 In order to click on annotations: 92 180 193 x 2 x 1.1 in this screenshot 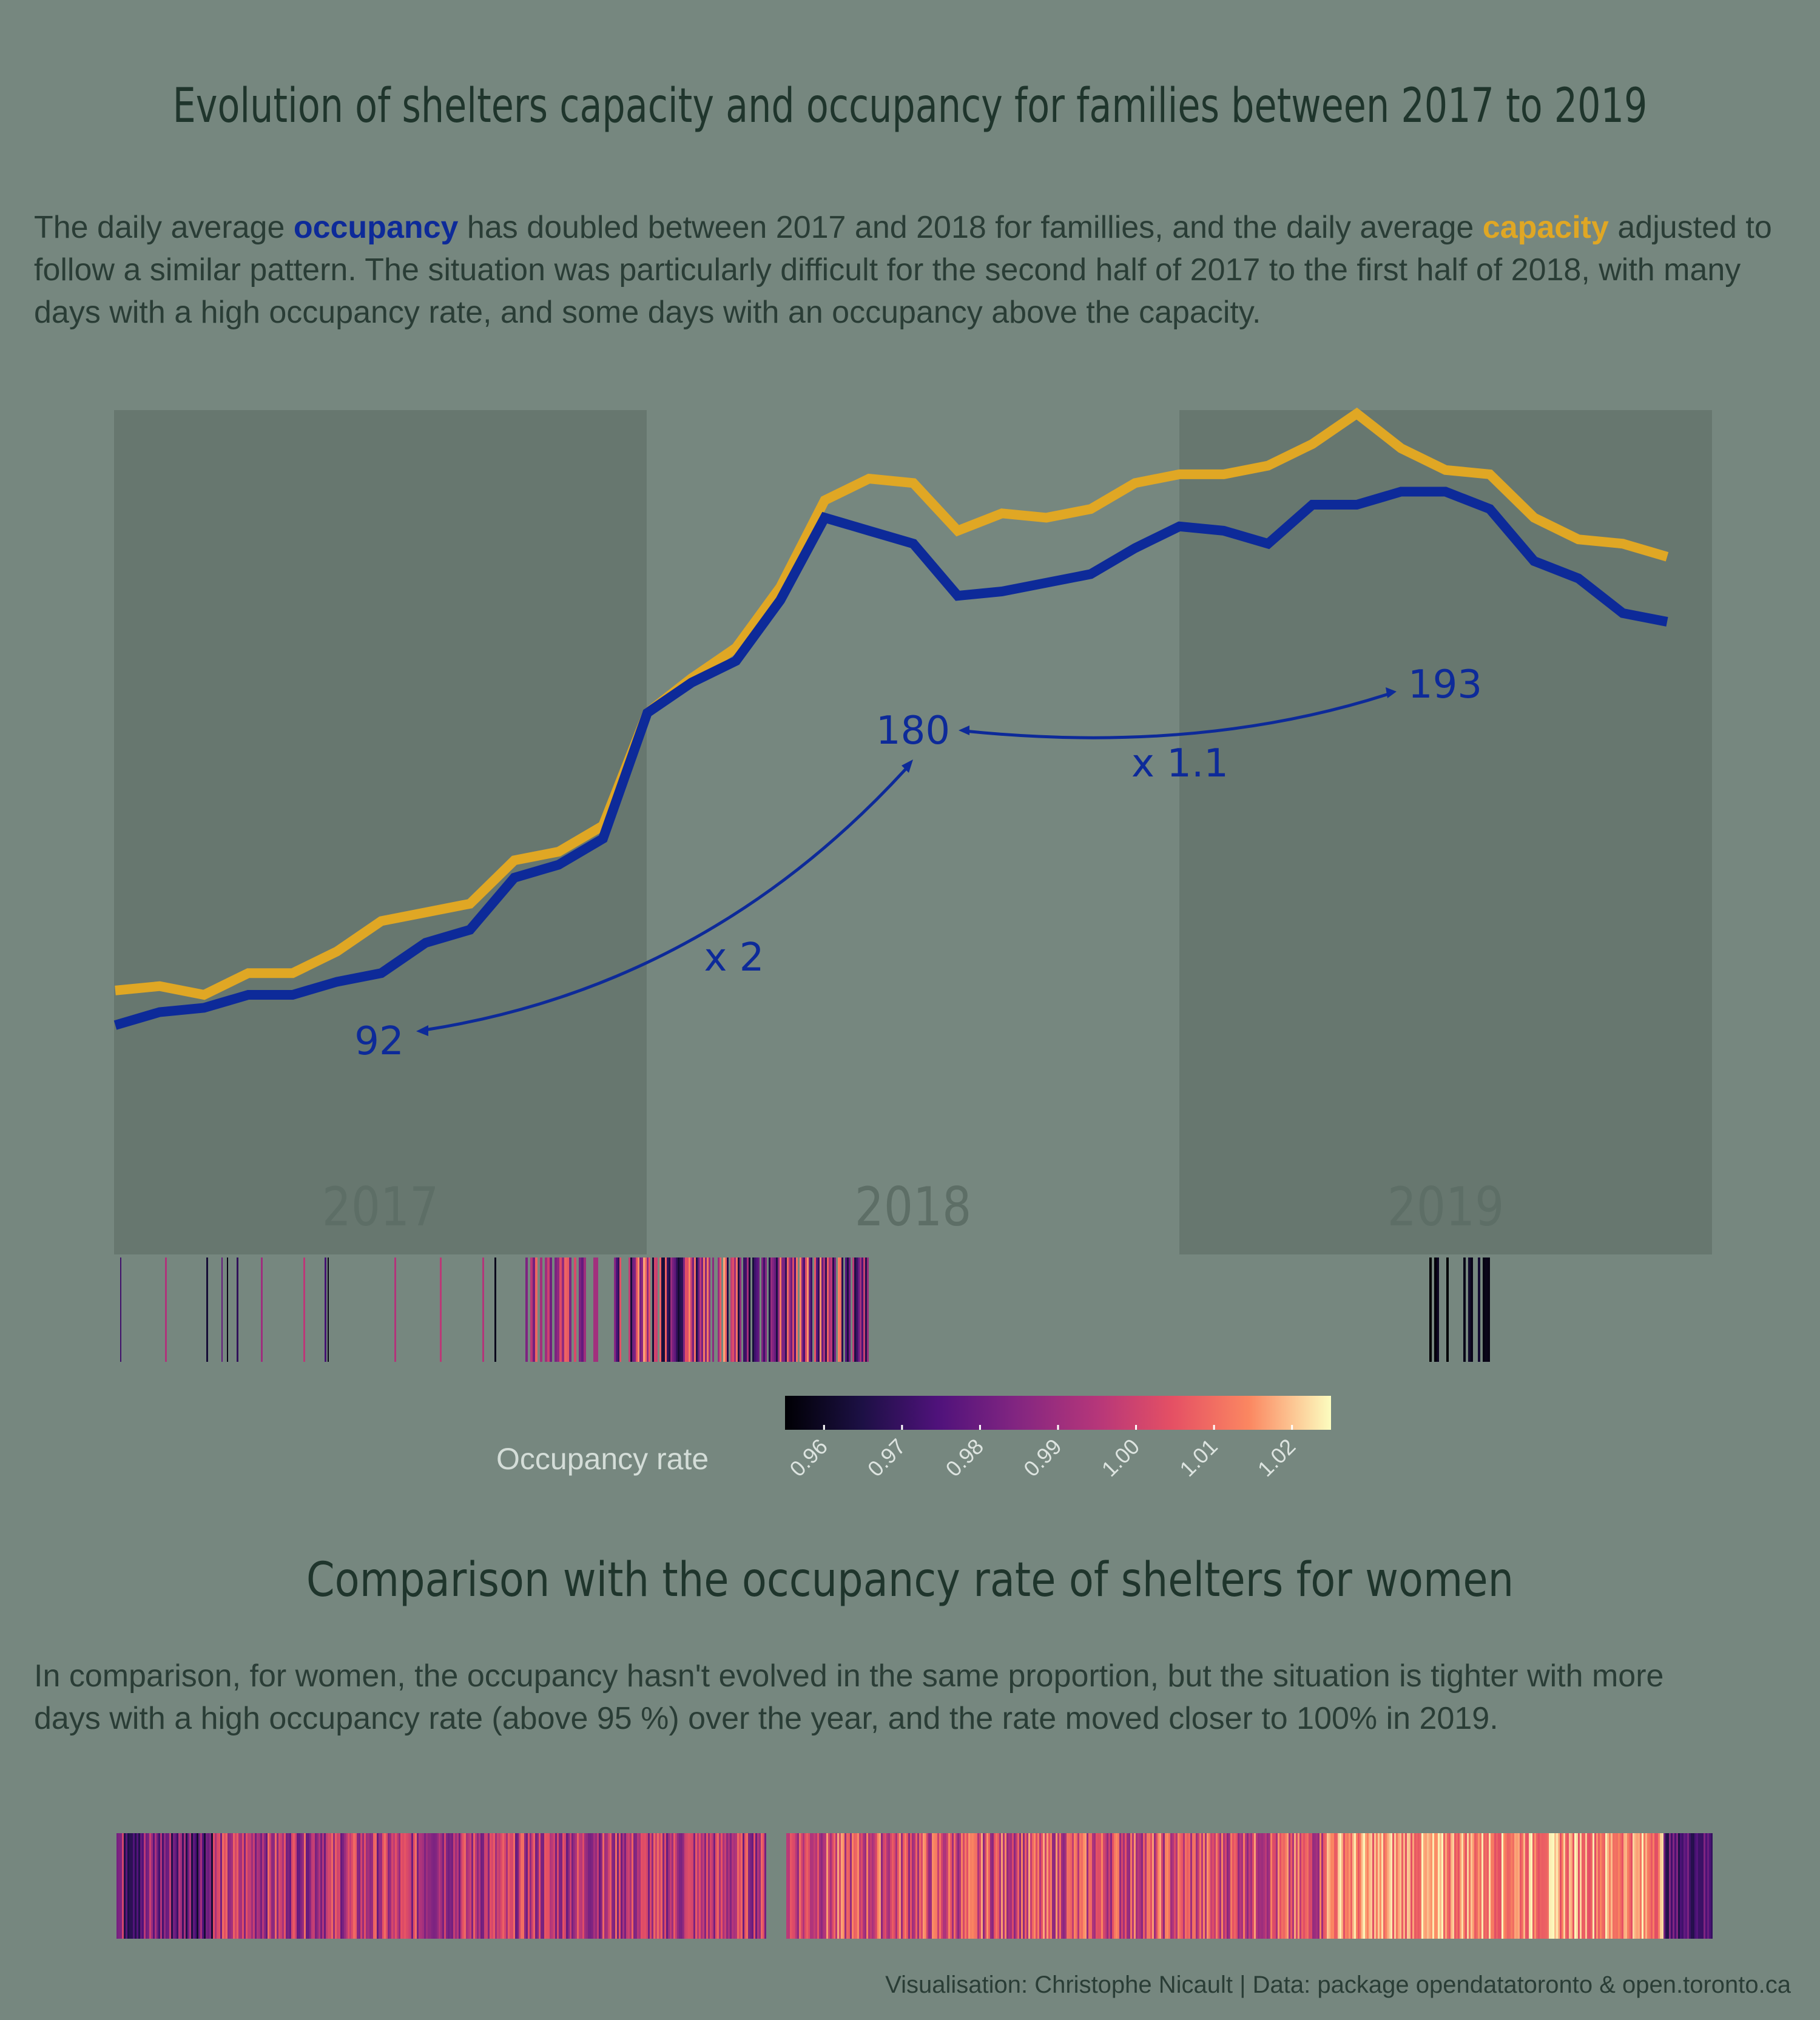, I will do `click(918, 863)`.